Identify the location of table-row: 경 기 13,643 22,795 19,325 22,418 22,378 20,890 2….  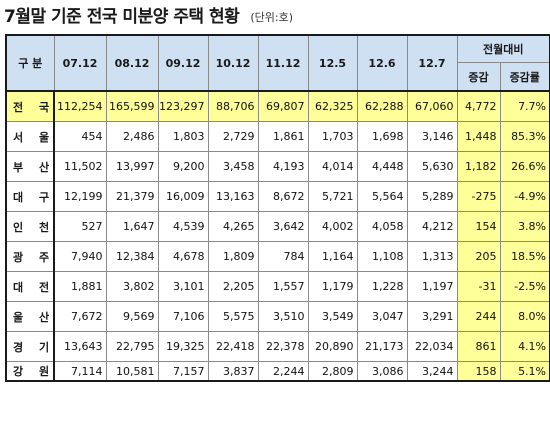
(277, 346).